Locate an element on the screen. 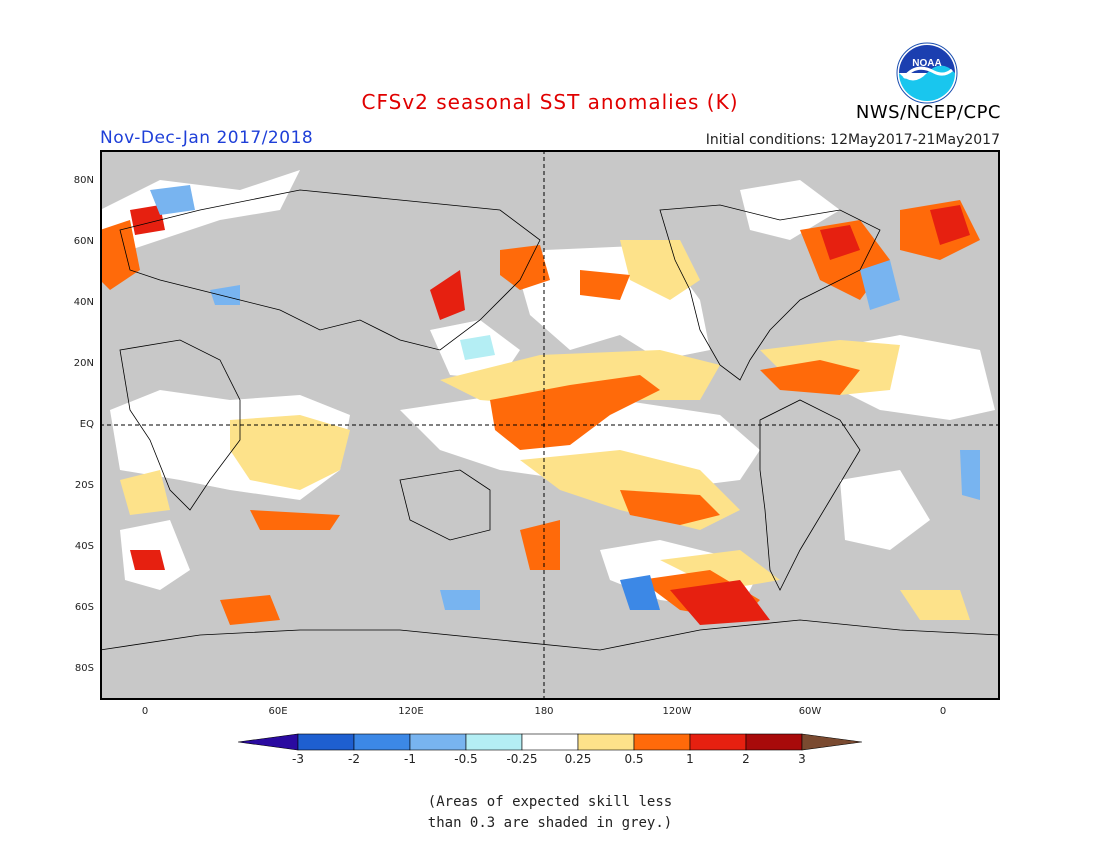  colorbar-label: 1 is located at coordinates (690, 759).